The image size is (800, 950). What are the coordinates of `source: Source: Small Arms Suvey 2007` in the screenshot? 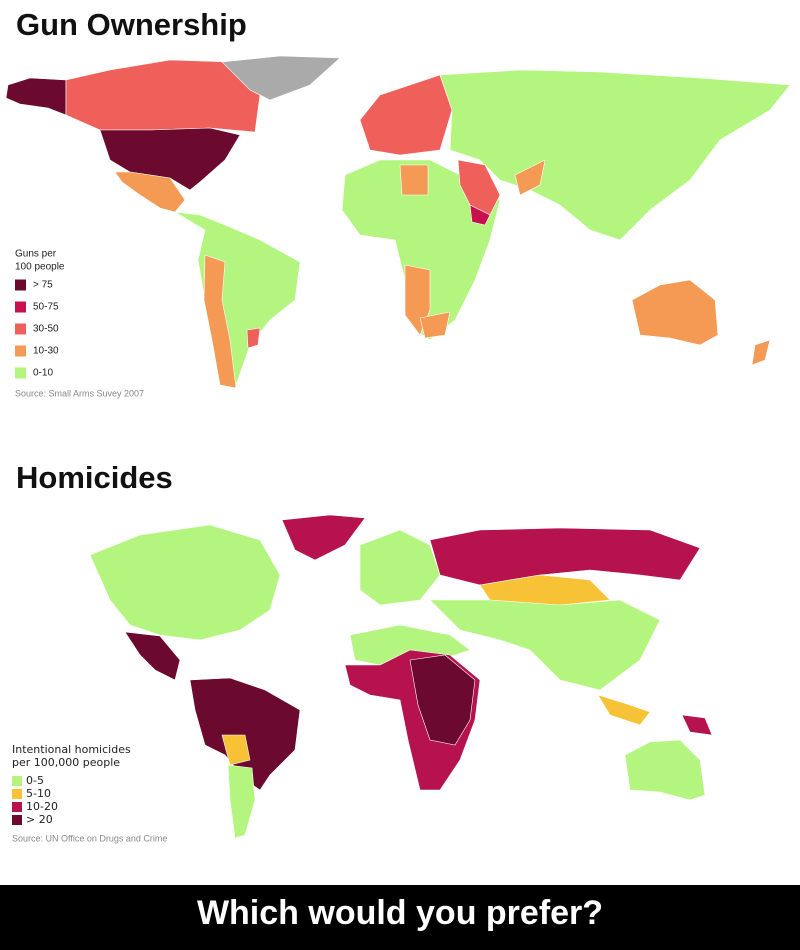 It's located at (79, 393).